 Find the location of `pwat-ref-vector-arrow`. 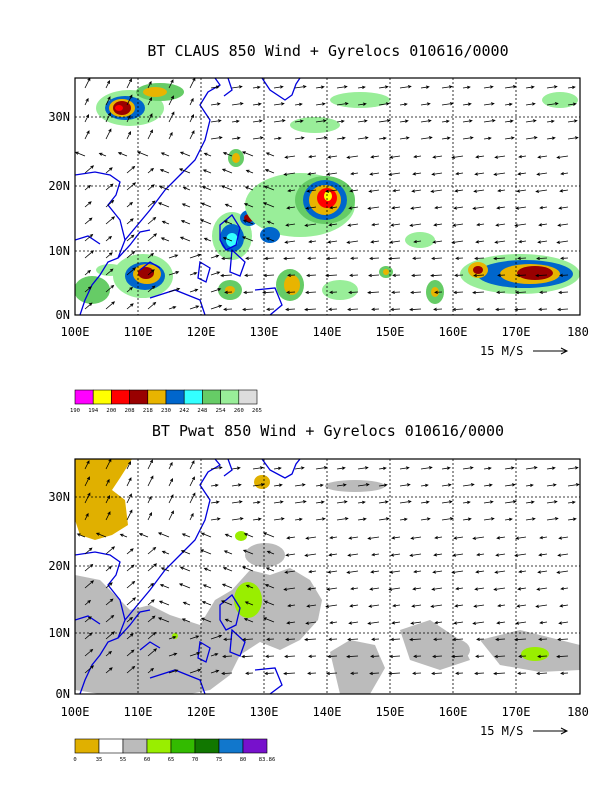

pwat-ref-vector-arrow is located at coordinates (551, 731).